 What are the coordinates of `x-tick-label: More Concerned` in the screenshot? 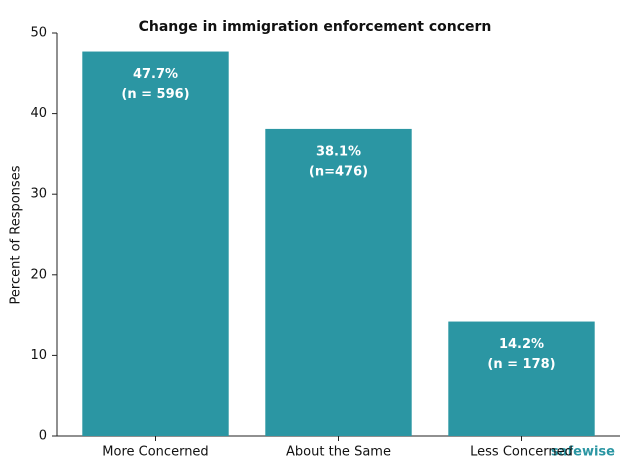 It's located at (155, 452).